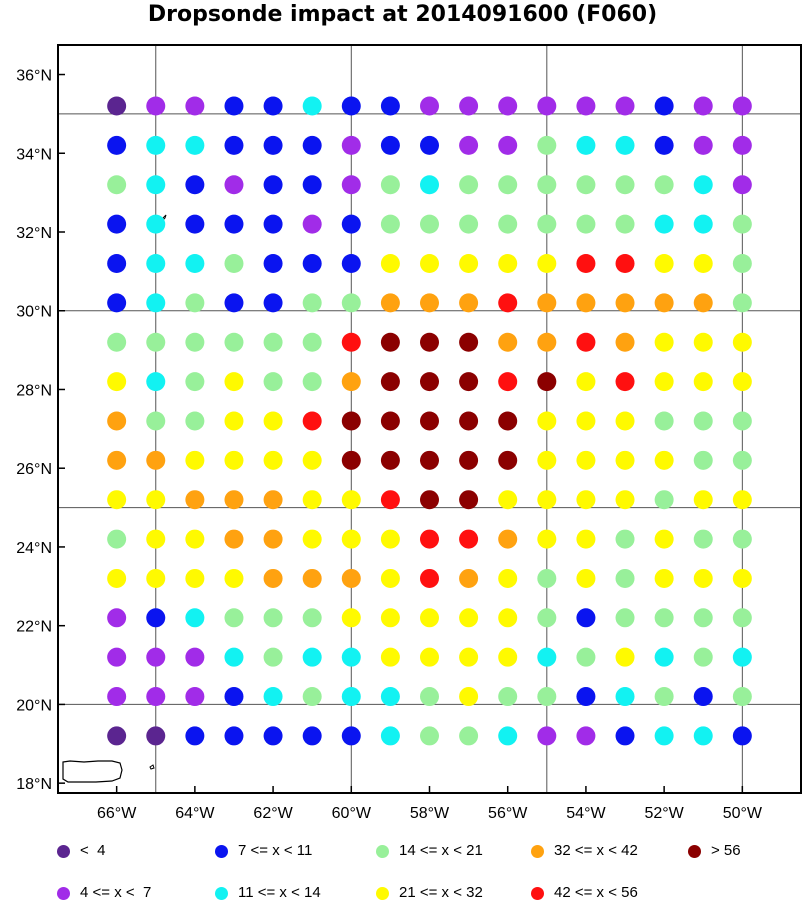 The image size is (805, 901). I want to click on lon-tick-label: 64°W, so click(195, 813).